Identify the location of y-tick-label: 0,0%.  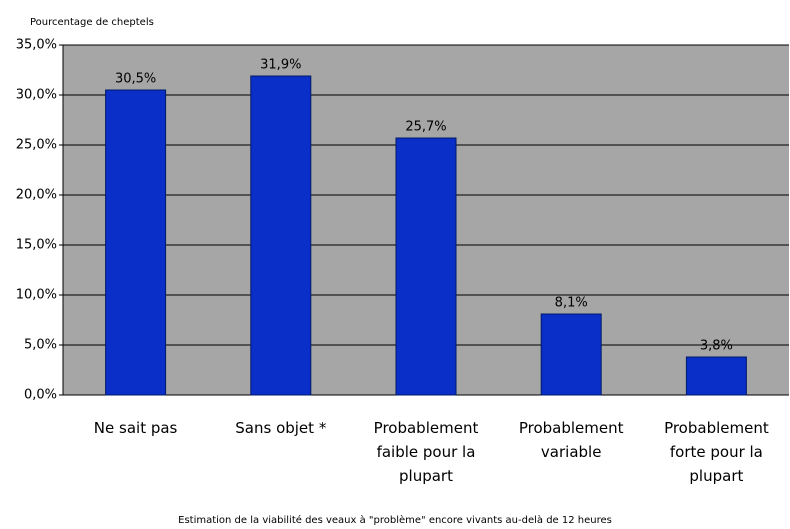
(40, 395).